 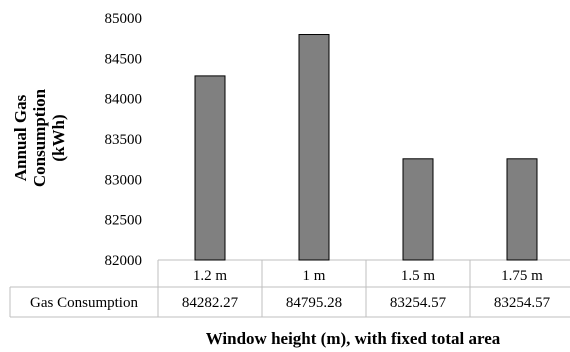 I want to click on y-axis-title-line: (kWh), so click(x=58, y=137).